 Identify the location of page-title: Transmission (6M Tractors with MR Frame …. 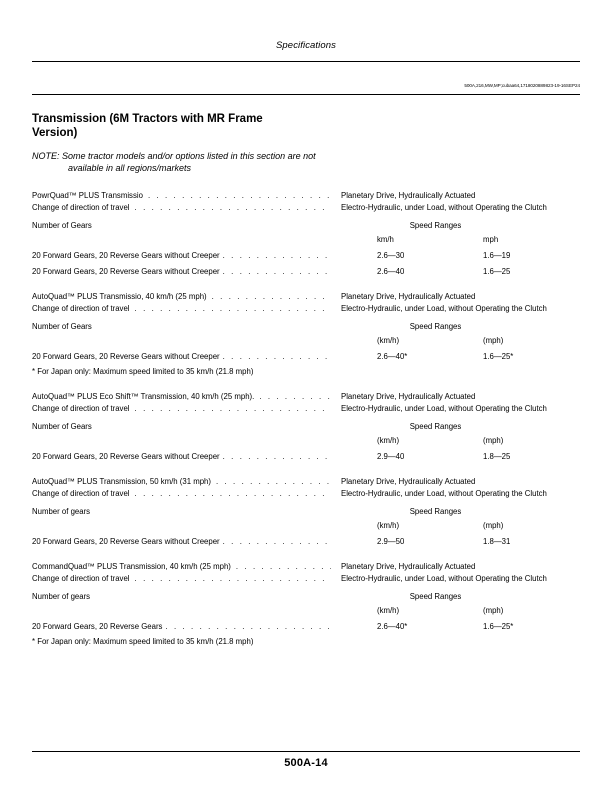
(147, 126).